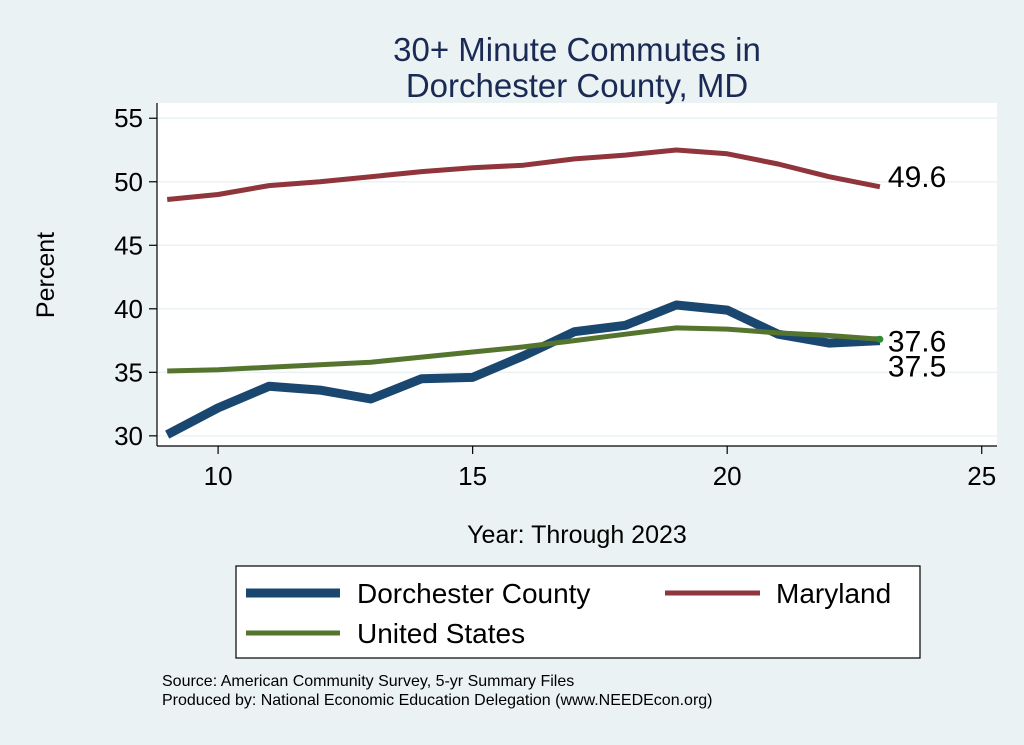 This screenshot has width=1024, height=745. I want to click on legend-label-maryland: Maryland, so click(833, 593).